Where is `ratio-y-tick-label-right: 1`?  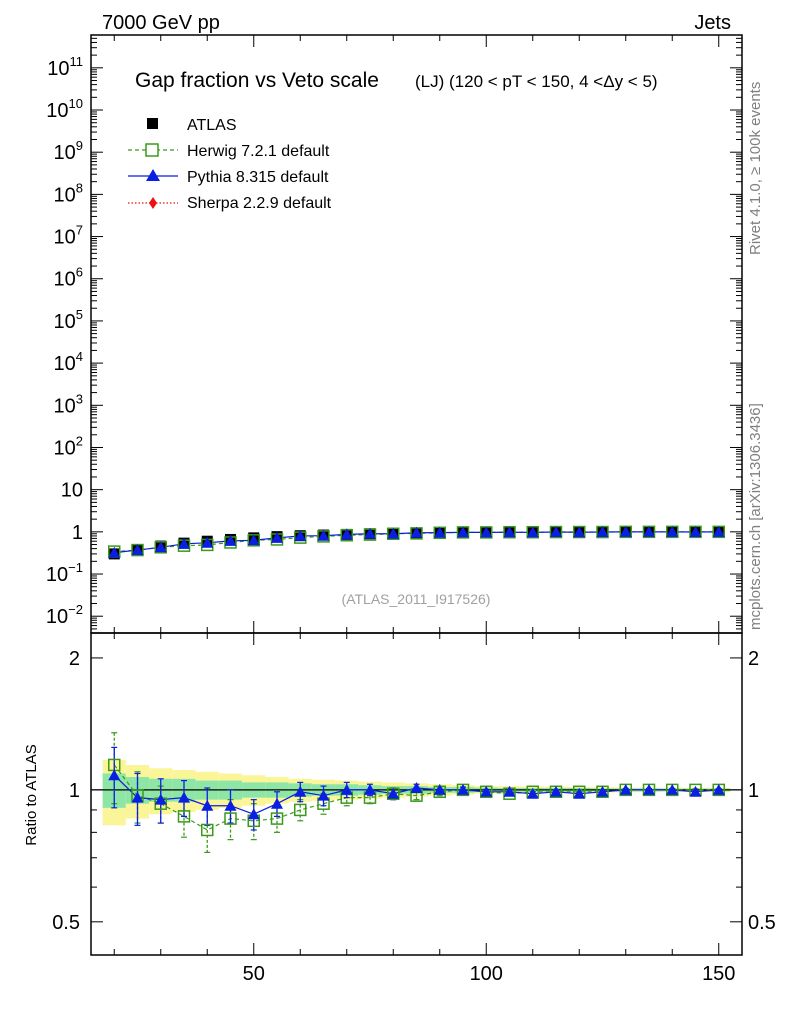
ratio-y-tick-label-right: 1 is located at coordinates (753, 791).